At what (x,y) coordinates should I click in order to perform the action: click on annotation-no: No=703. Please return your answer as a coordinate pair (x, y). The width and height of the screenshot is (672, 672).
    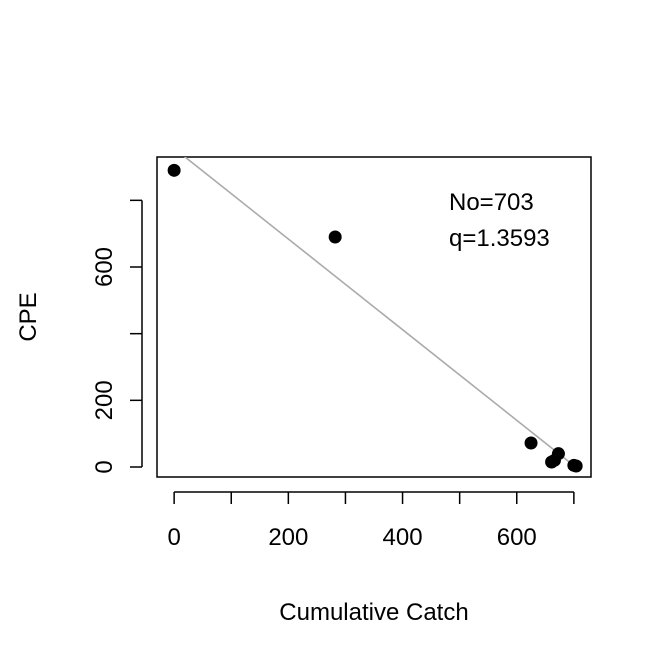
    Looking at the image, I should click on (491, 202).